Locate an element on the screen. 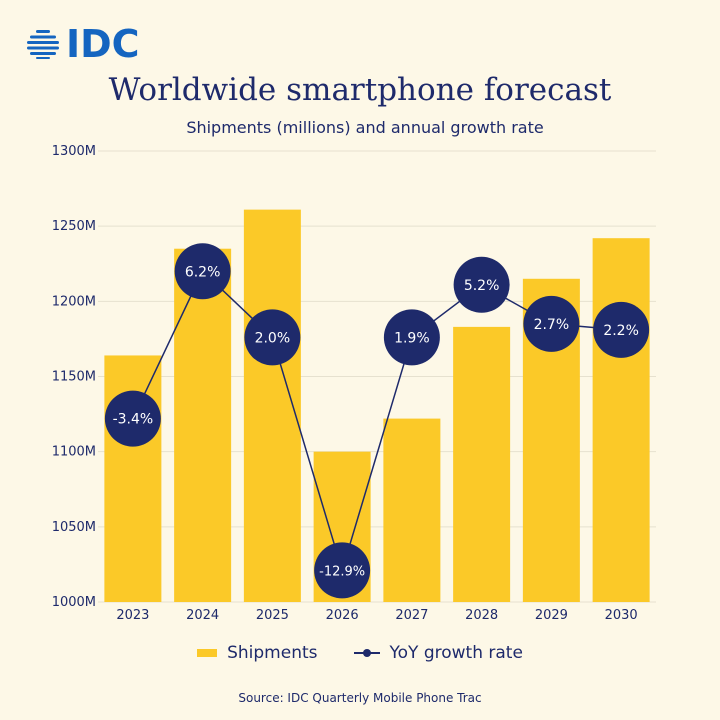 The image size is (720, 720). growth-label: 5.2% is located at coordinates (482, 286).